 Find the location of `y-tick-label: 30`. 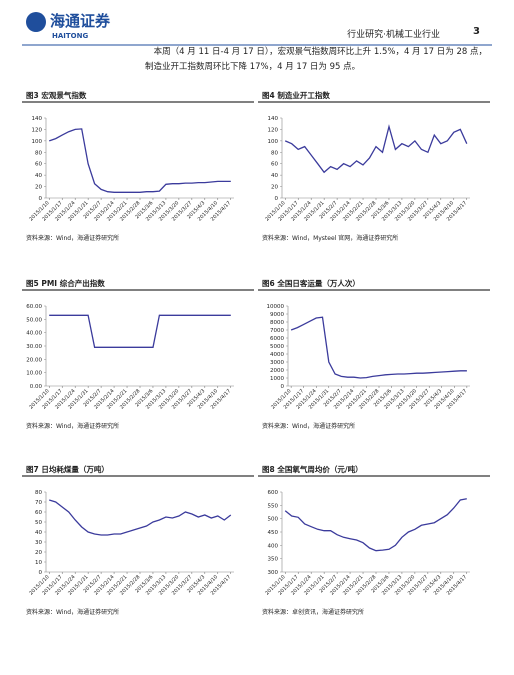

y-tick-label: 30 is located at coordinates (38, 543).